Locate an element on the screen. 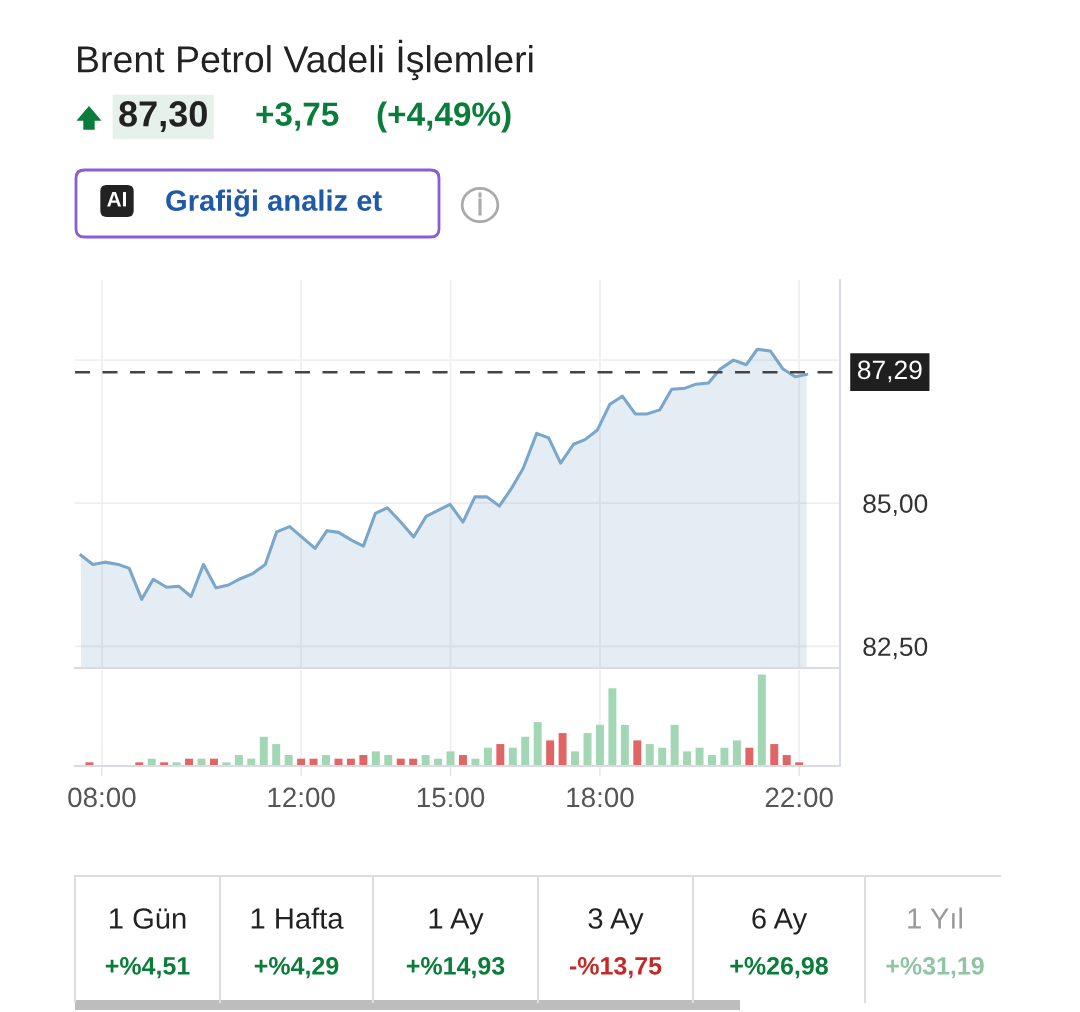 This screenshot has width=1080, height=1012. category-label: 3 Ay is located at coordinates (616, 921).